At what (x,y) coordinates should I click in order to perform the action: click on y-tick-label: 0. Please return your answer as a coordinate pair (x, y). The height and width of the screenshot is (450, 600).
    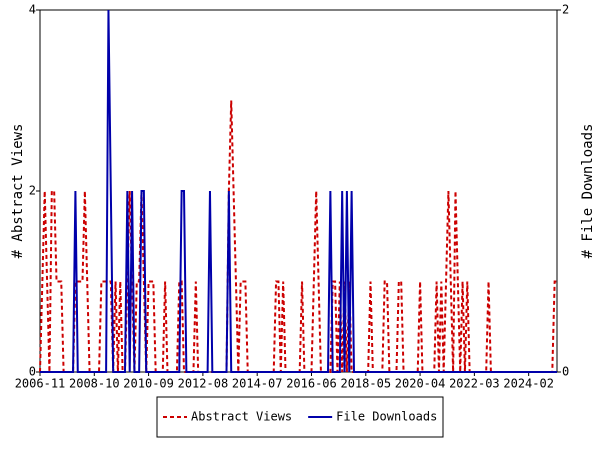
    Looking at the image, I should click on (32, 372).